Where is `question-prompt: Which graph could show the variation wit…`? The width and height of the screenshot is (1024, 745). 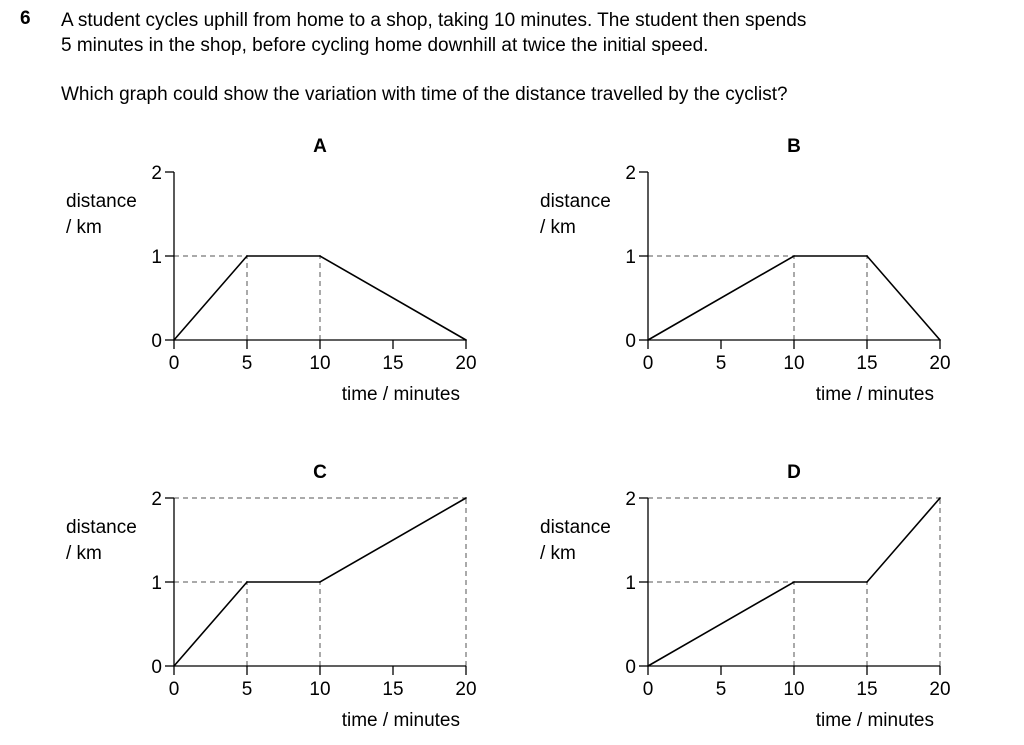 question-prompt: Which graph could show the variation wit… is located at coordinates (424, 94).